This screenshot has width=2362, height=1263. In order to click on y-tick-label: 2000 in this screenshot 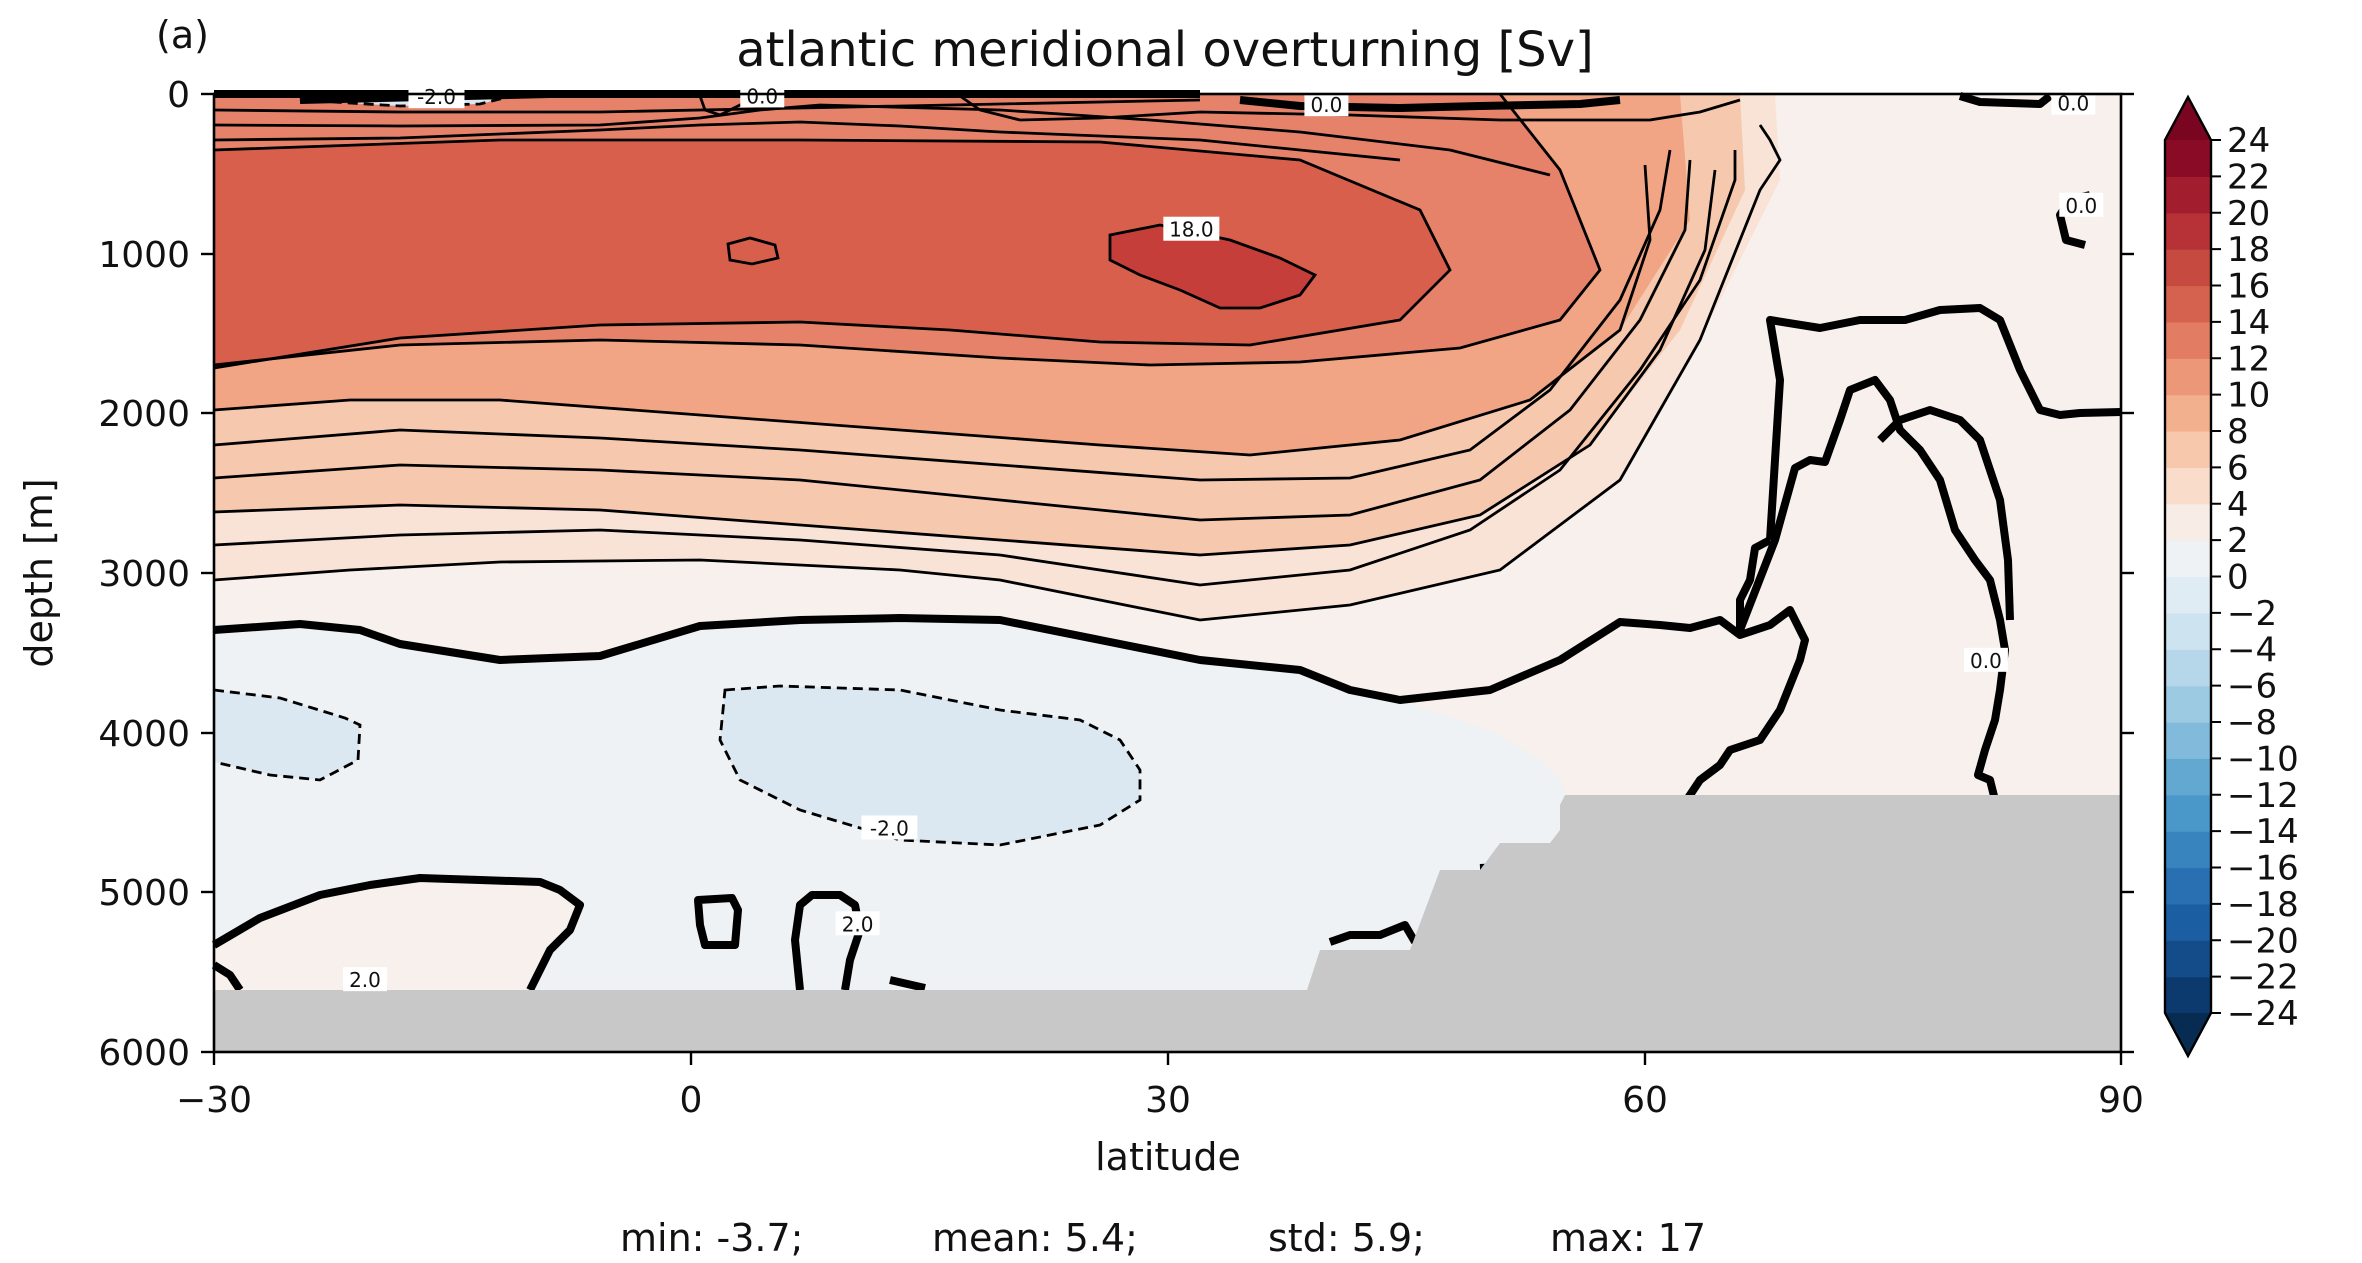, I will do `click(144, 414)`.